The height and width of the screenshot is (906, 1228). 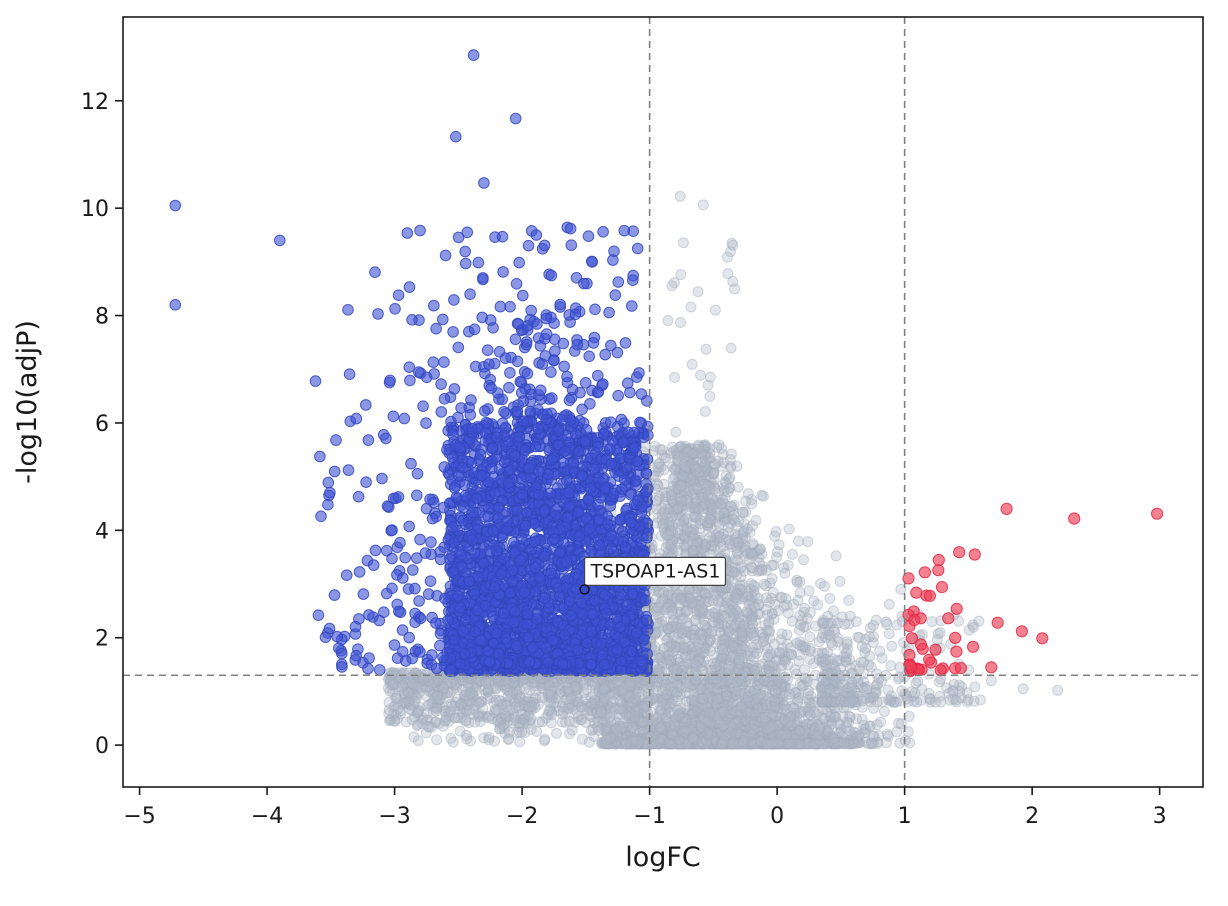 What do you see at coordinates (102, 317) in the screenshot?
I see `y-tick-label: 8` at bounding box center [102, 317].